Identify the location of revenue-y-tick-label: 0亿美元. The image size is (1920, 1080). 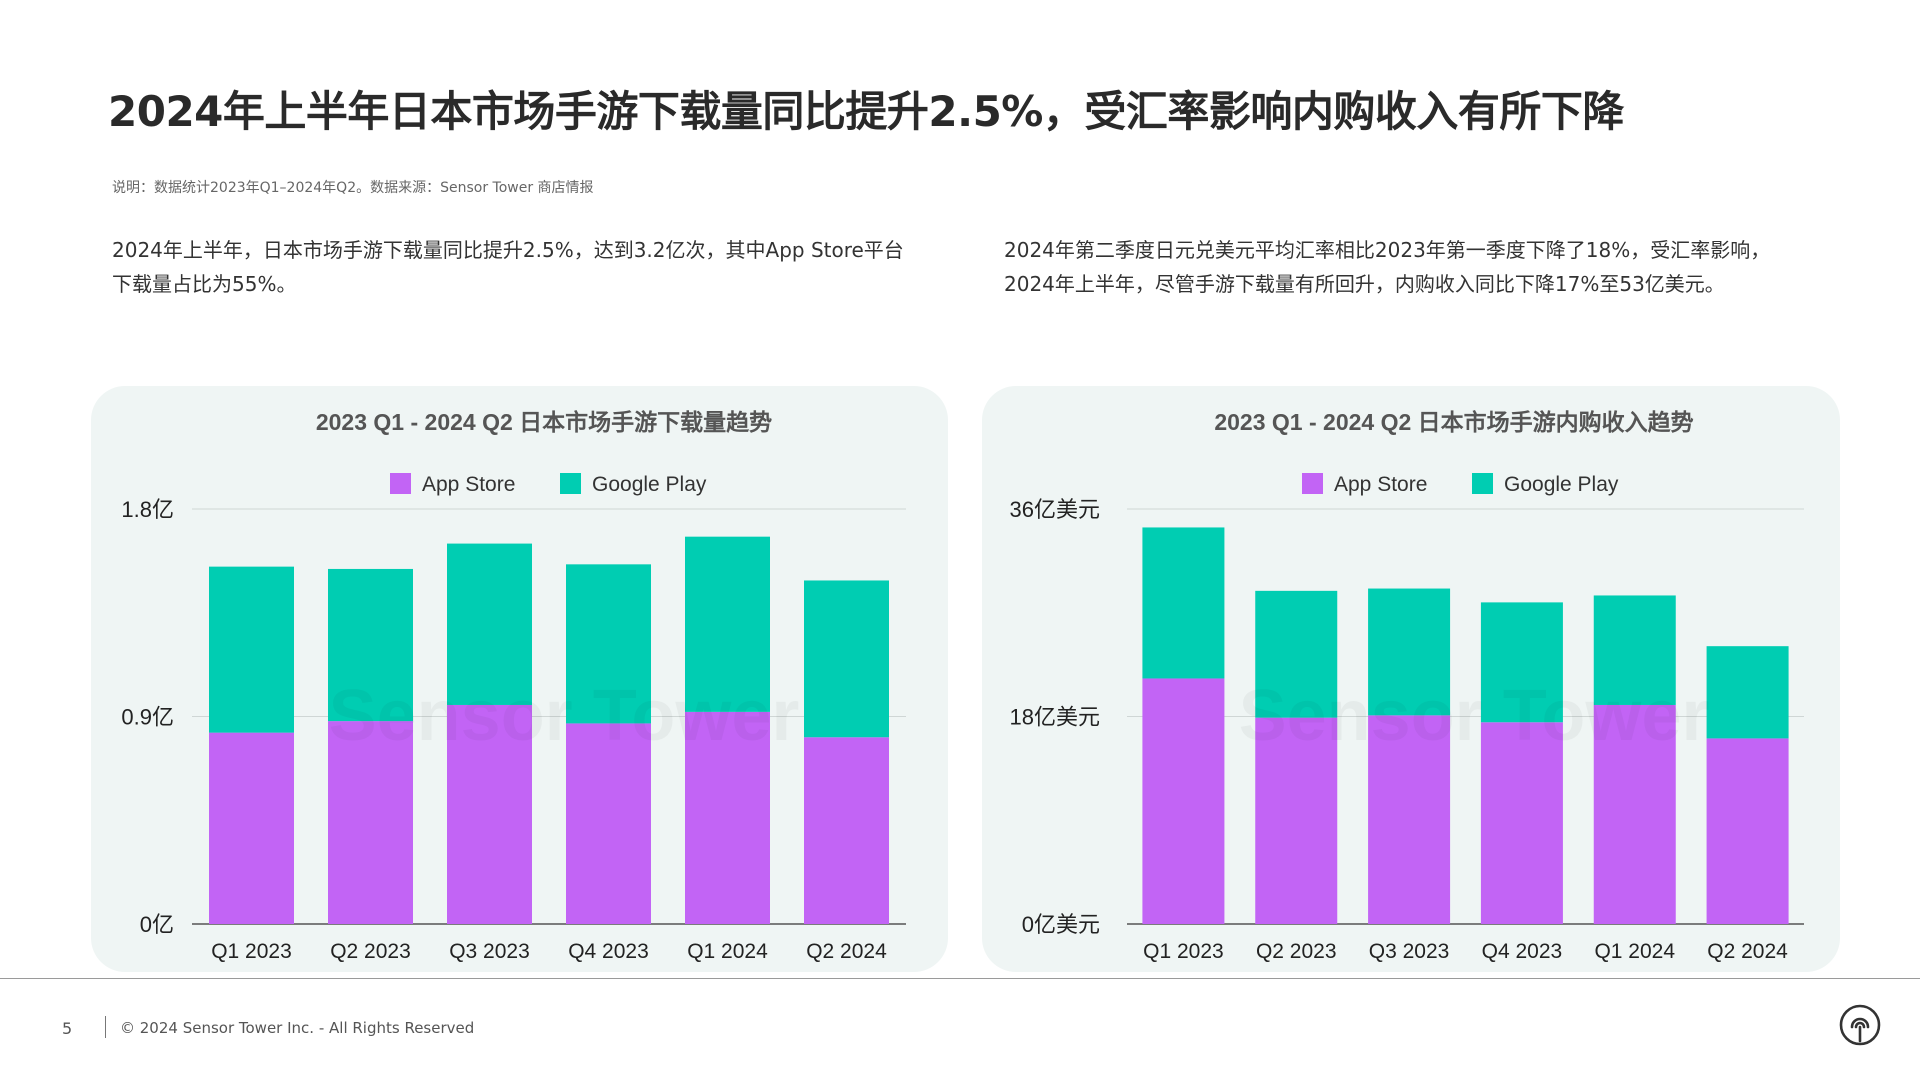
(1061, 924).